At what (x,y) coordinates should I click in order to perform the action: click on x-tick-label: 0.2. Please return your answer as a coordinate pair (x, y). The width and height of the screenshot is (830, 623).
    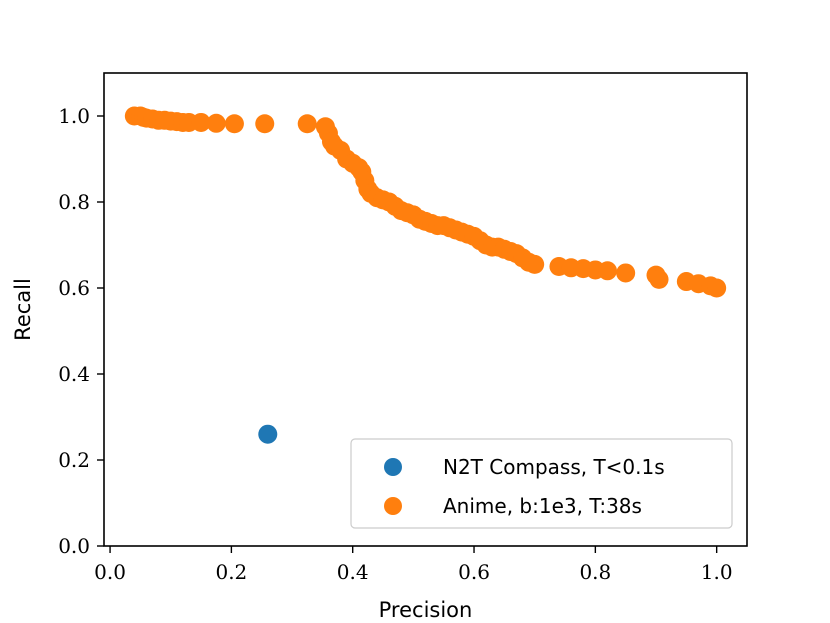
    Looking at the image, I should click on (231, 572).